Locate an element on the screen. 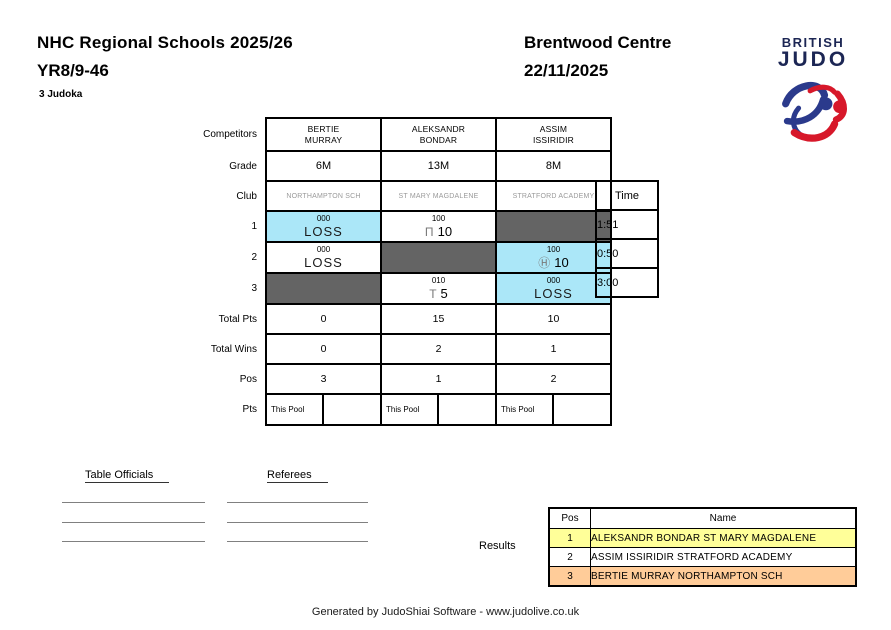 This screenshot has width=891, height=630. result-pos: 3 is located at coordinates (569, 576).